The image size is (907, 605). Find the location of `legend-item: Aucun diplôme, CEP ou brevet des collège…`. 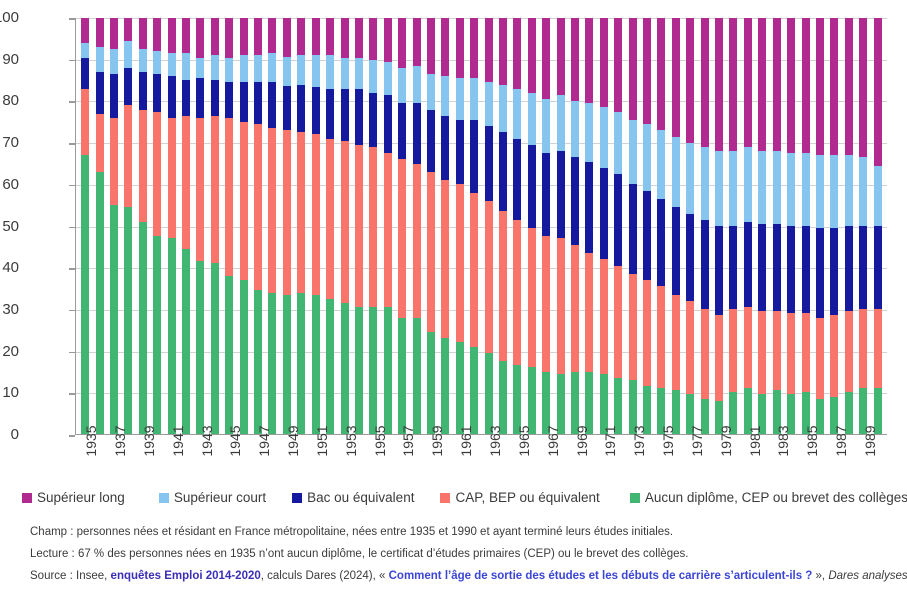

legend-item: Aucun diplôme, CEP ou brevet des collège… is located at coordinates (768, 497).